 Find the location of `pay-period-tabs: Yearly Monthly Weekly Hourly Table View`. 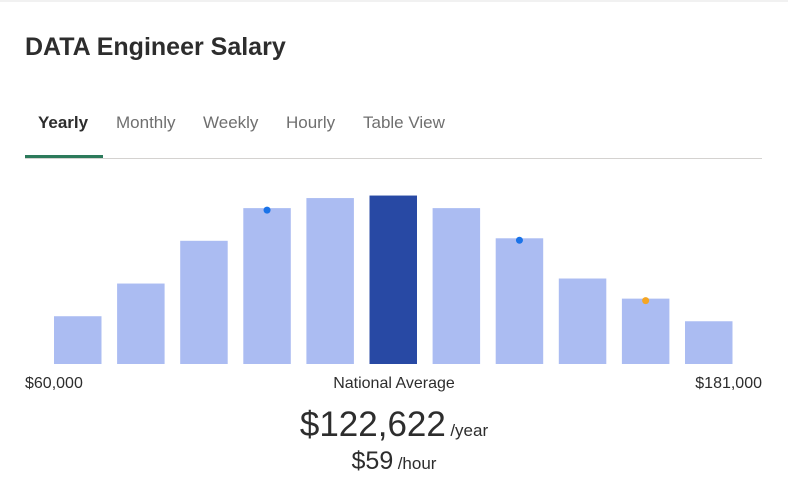

pay-period-tabs: Yearly Monthly Weekly Hourly Table View is located at coordinates (393, 129).